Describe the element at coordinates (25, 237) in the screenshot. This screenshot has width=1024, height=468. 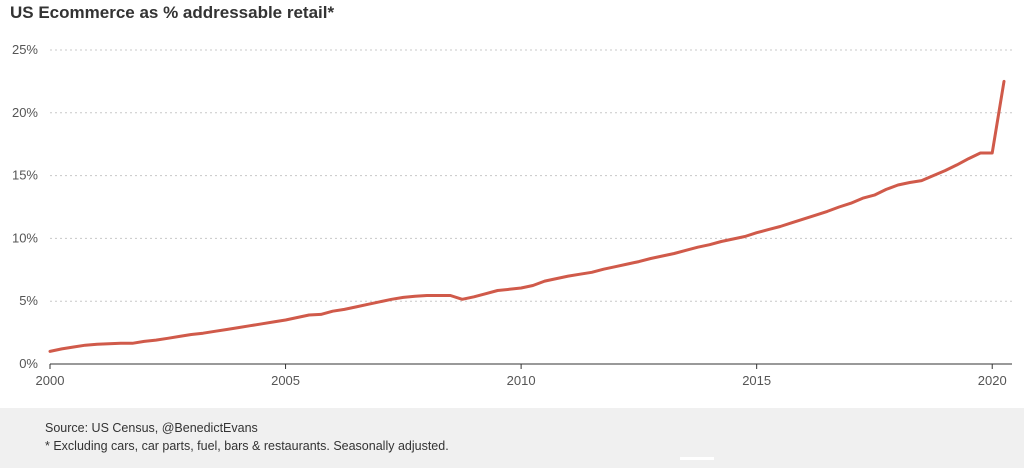
I see `y-tick-label: 10%` at that location.